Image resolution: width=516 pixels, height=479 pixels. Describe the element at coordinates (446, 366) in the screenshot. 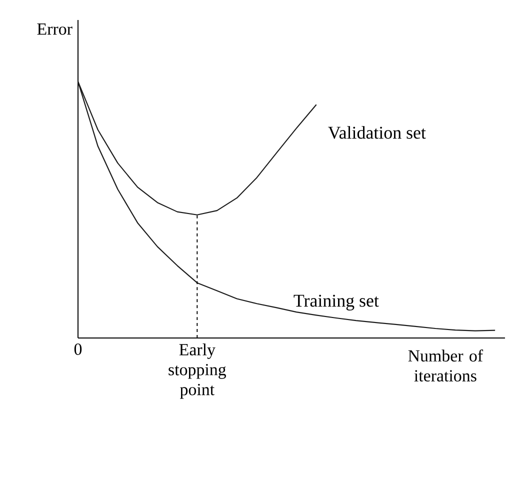

I see `x-axis-title: Number of iterations` at that location.